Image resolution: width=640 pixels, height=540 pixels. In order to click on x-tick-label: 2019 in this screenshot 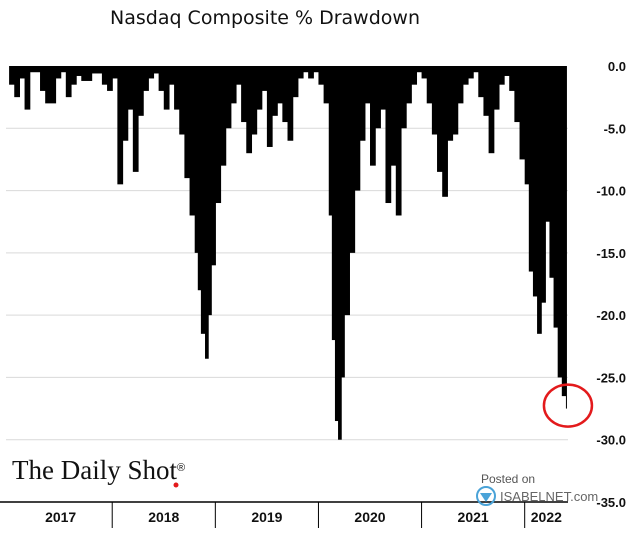, I will do `click(266, 517)`.